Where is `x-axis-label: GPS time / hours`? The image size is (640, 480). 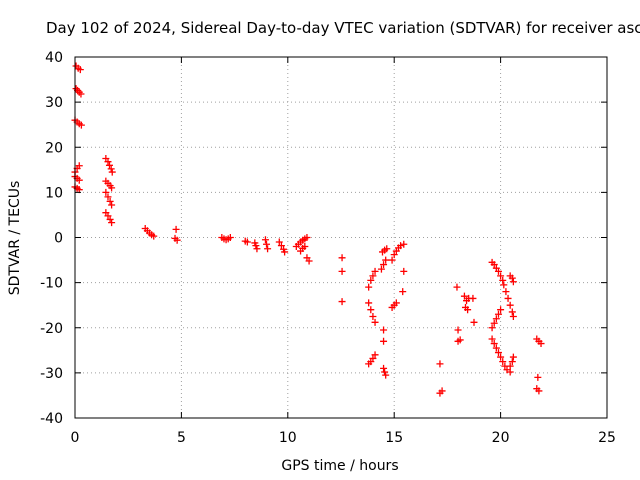 x-axis-label: GPS time / hours is located at coordinates (339, 466).